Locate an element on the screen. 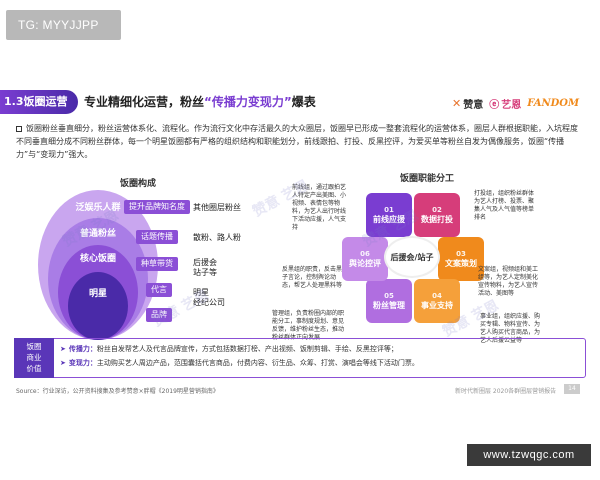 Image resolution: width=600 pixels, height=480 pixels. title-part-a: 专业精细化运营，粉丝 is located at coordinates (144, 102).